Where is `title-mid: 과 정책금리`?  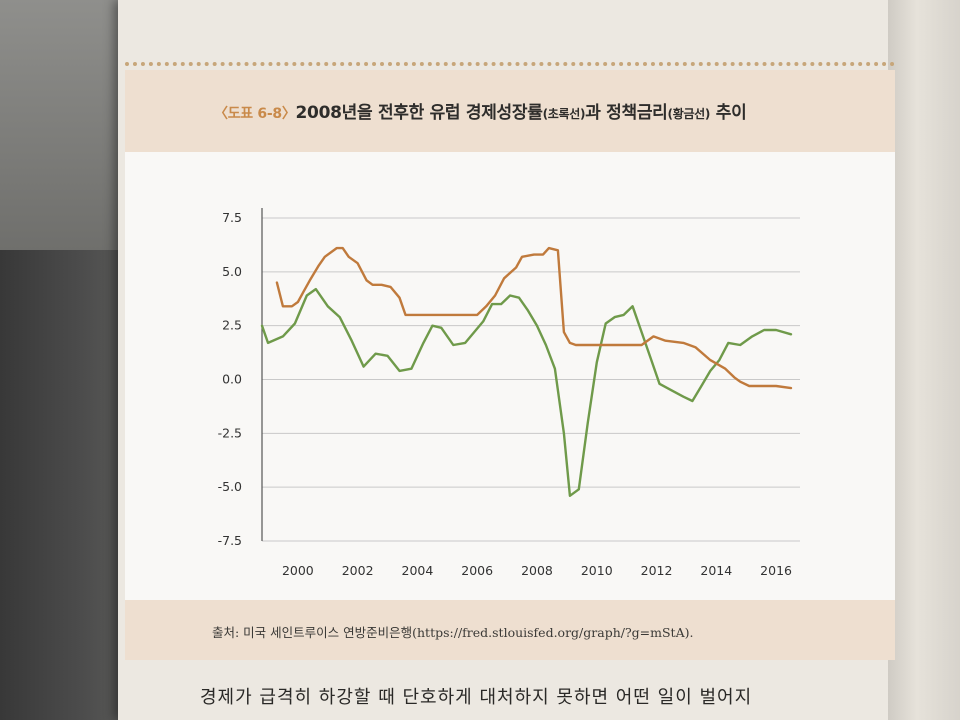 title-mid: 과 정책금리 is located at coordinates (626, 113).